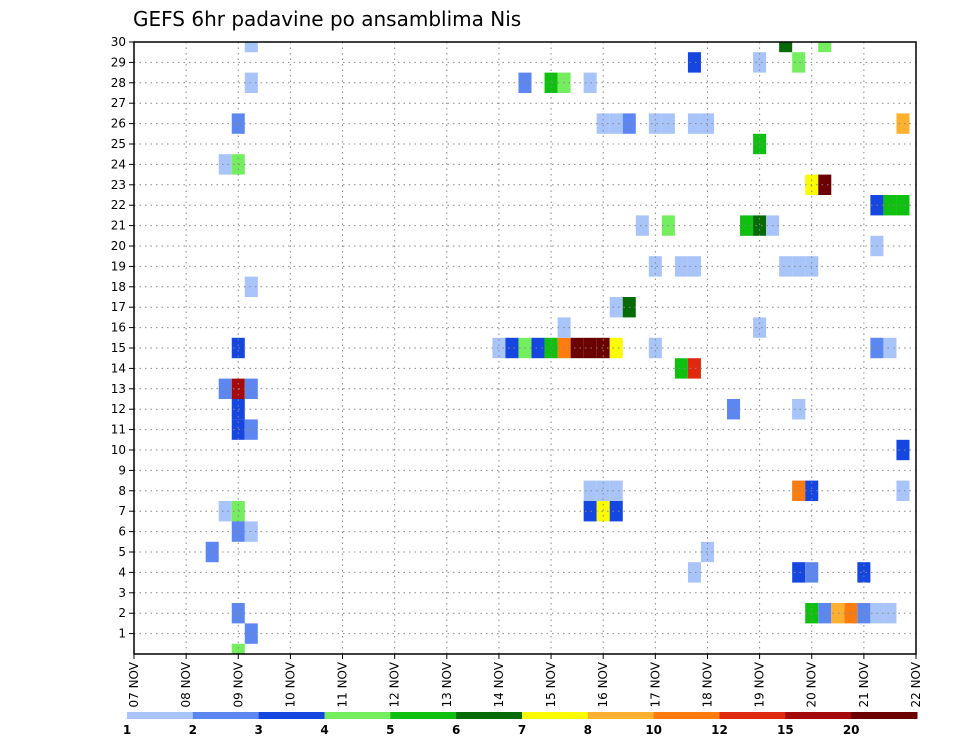 Image resolution: width=960 pixels, height=742 pixels. What do you see at coordinates (343, 684) in the screenshot?
I see `x-tick-label: 11 NOV` at bounding box center [343, 684].